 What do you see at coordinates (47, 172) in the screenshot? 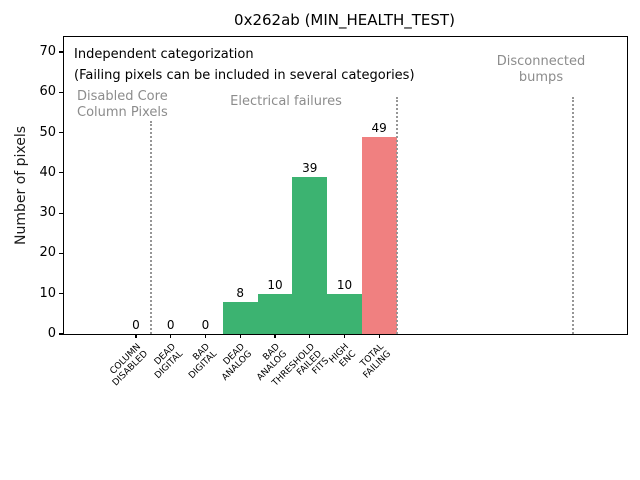
I see `y-tick-label: 40` at bounding box center [47, 172].